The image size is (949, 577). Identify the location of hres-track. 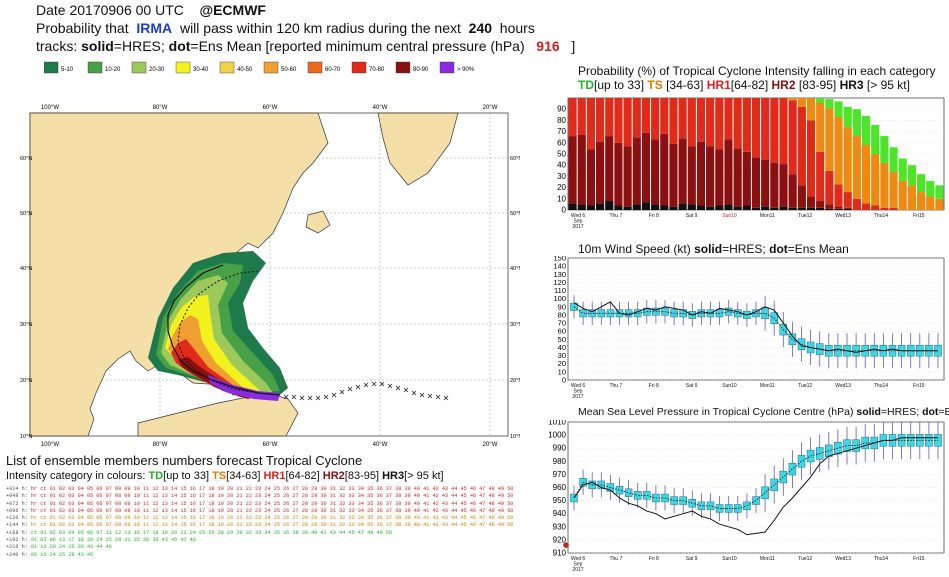
(224, 330).